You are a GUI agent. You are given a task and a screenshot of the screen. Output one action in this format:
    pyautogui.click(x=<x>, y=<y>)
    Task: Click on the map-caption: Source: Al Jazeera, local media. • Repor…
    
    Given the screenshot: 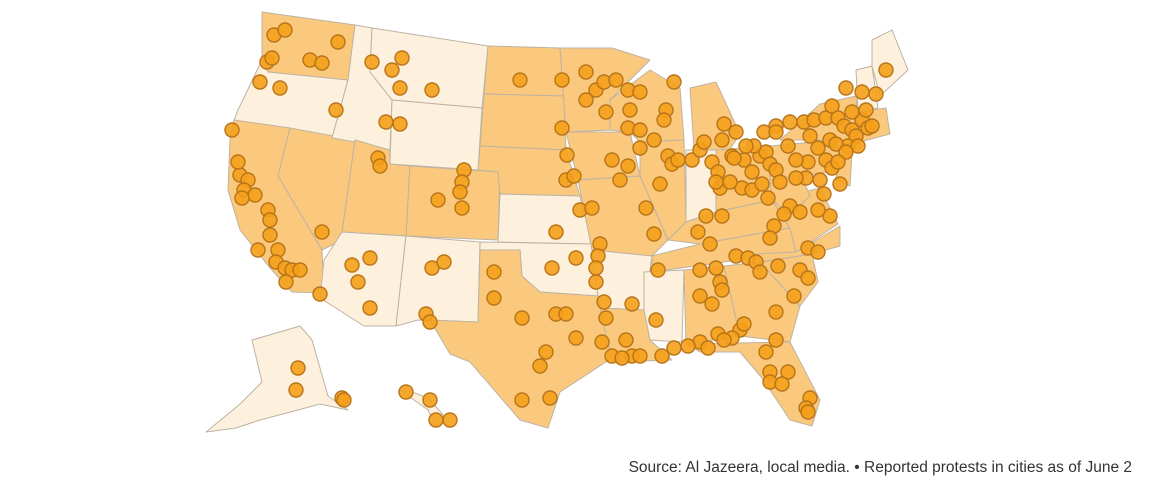 What is the action you would take?
    pyautogui.click(x=880, y=468)
    